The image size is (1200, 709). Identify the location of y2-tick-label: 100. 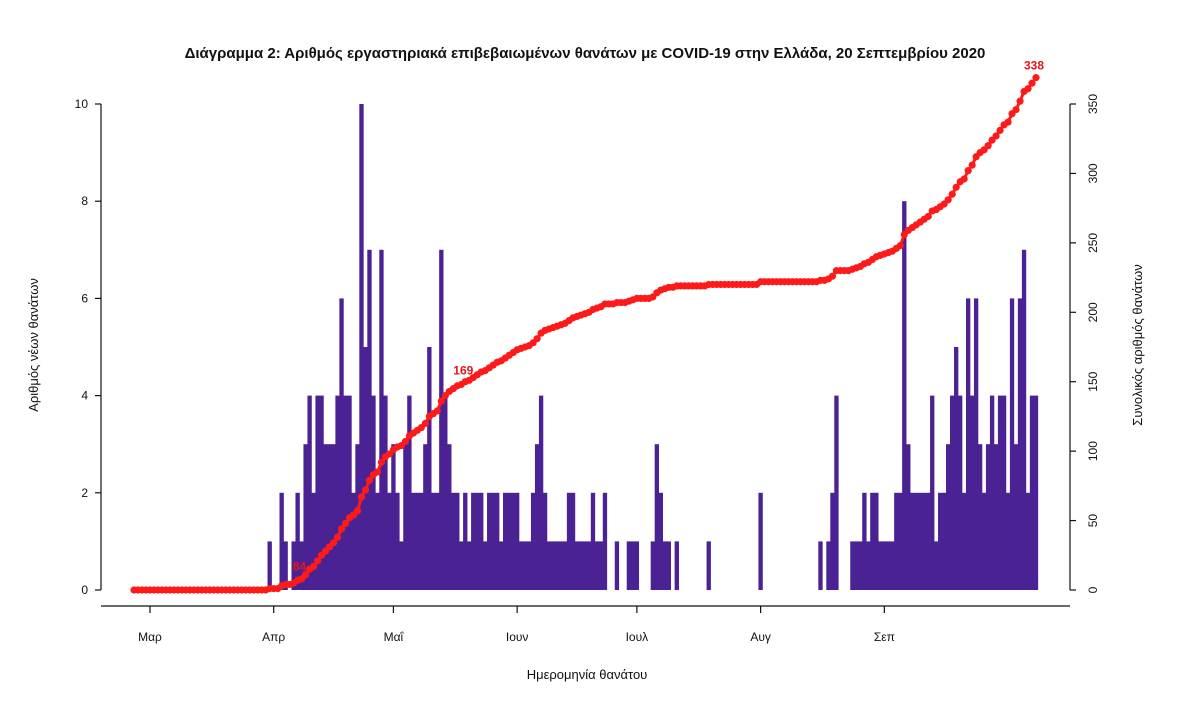
(1093, 451).